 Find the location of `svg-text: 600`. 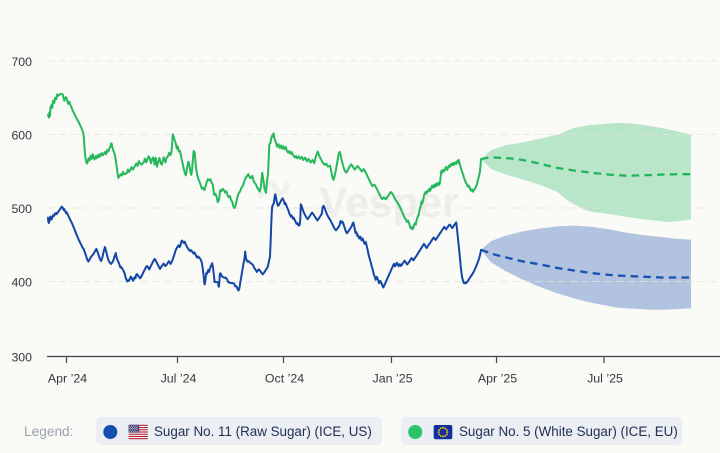

svg-text: 600 is located at coordinates (21, 136).